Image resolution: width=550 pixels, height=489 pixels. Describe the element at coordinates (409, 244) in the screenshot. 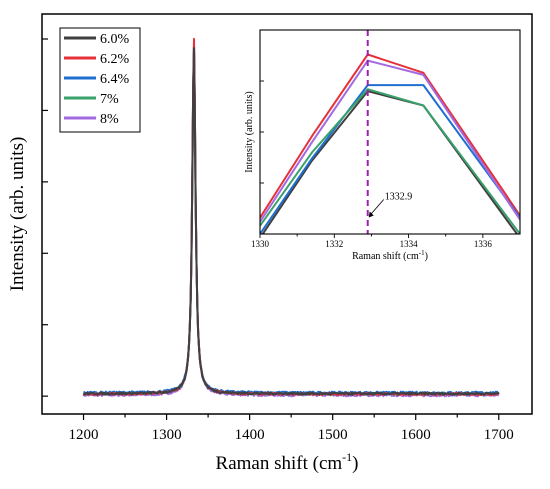

I see `inset-x-tick-label: 1334` at that location.